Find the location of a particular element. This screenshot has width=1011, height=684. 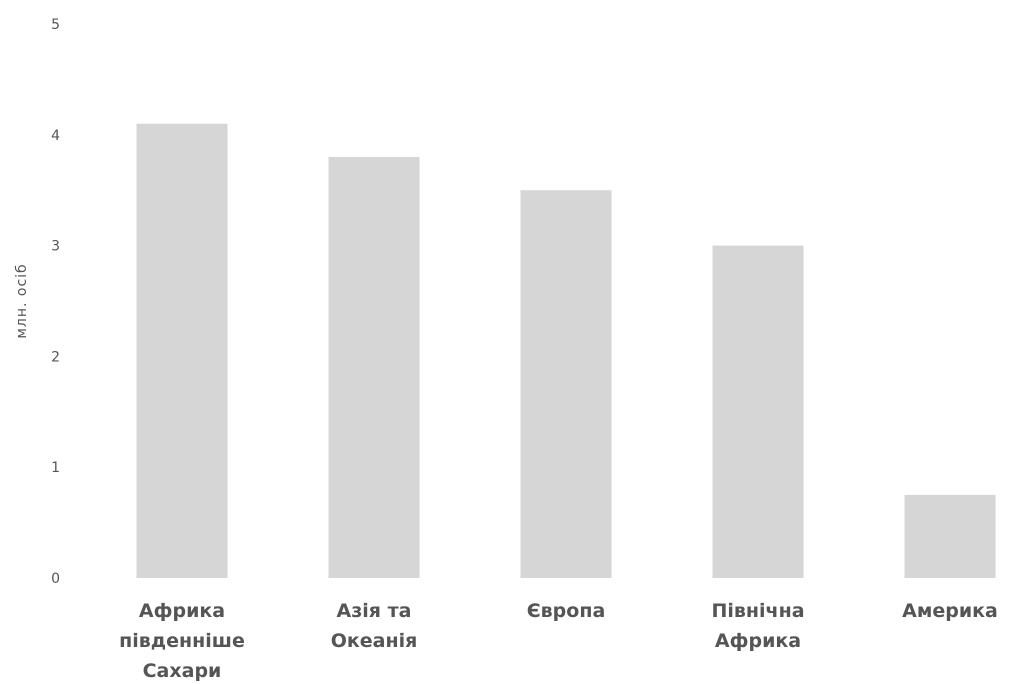

y-tick-label: 4 is located at coordinates (55, 136).